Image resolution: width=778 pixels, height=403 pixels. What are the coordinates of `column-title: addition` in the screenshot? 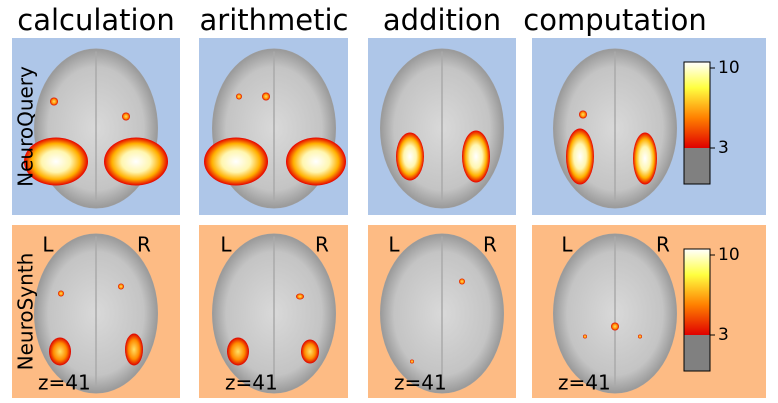 It's located at (442, 20).